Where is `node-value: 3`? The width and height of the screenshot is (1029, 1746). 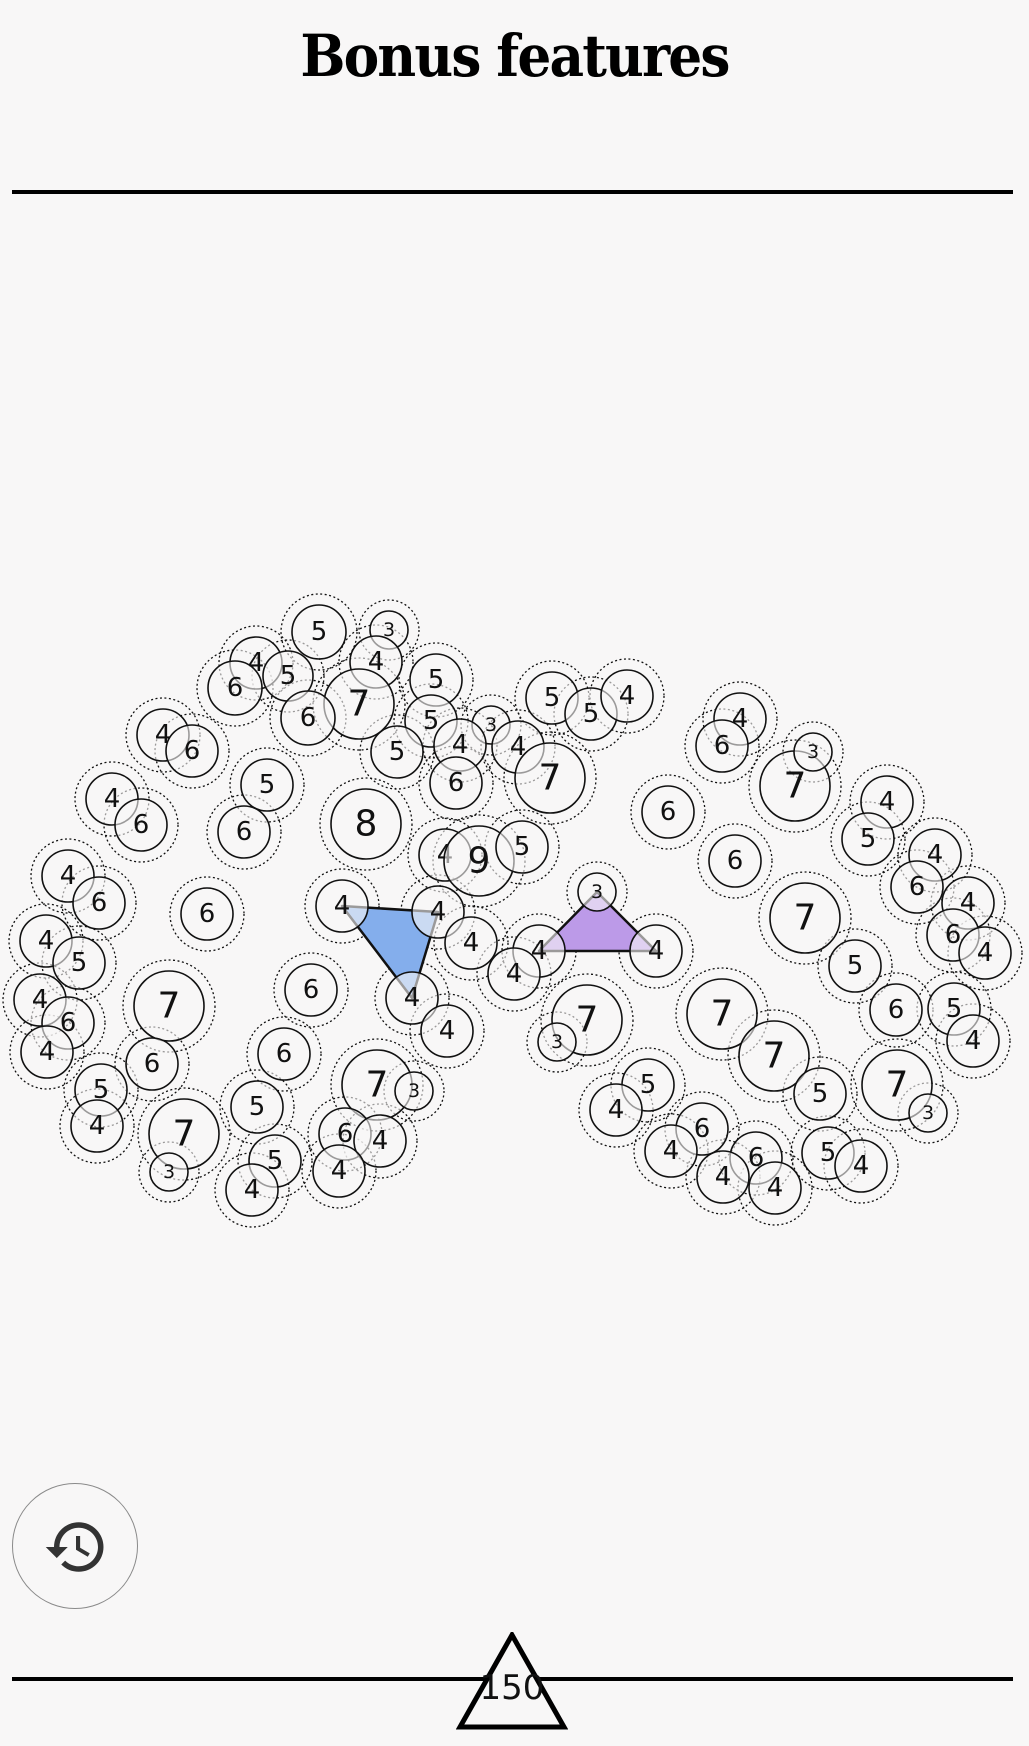 node-value: 3 is located at coordinates (389, 630).